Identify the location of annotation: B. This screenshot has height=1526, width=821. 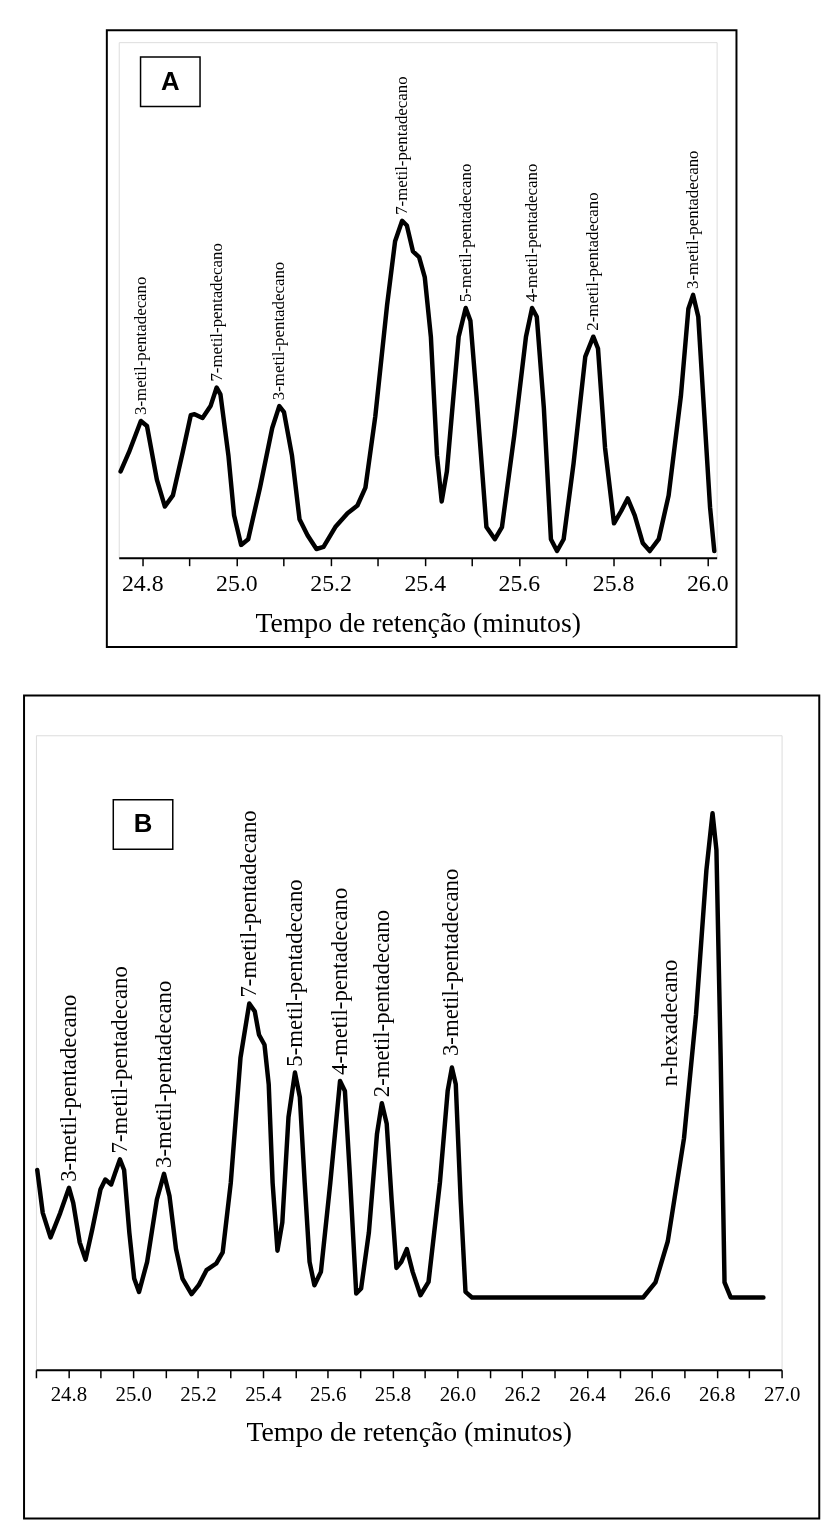
(143, 823).